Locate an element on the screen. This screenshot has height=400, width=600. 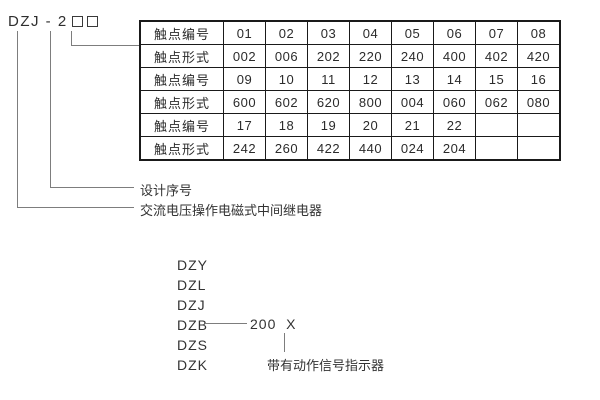
table-row: 触点编号 01 02 03 04 05 06 07 08 is located at coordinates (350, 32).